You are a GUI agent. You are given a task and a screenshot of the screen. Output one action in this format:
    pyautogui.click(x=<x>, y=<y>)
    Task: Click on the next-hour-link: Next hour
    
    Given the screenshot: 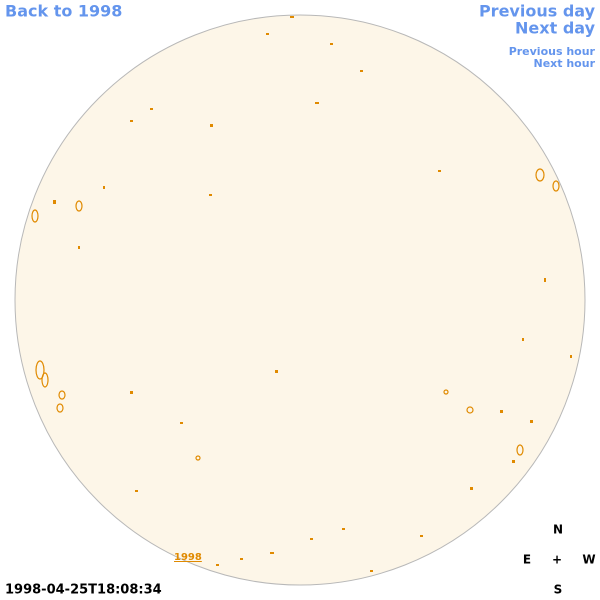 What is the action you would take?
    pyautogui.click(x=565, y=63)
    